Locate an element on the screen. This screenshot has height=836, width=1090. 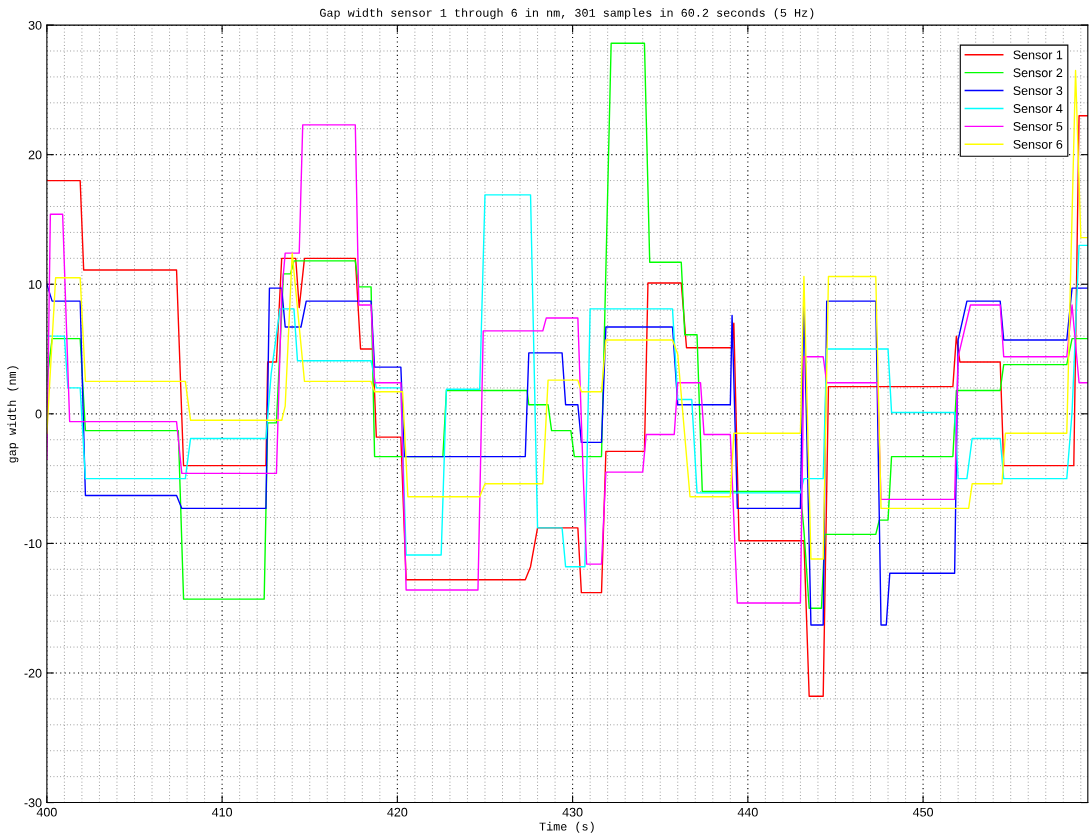
legend-label: Sensor 3 is located at coordinates (1038, 91).